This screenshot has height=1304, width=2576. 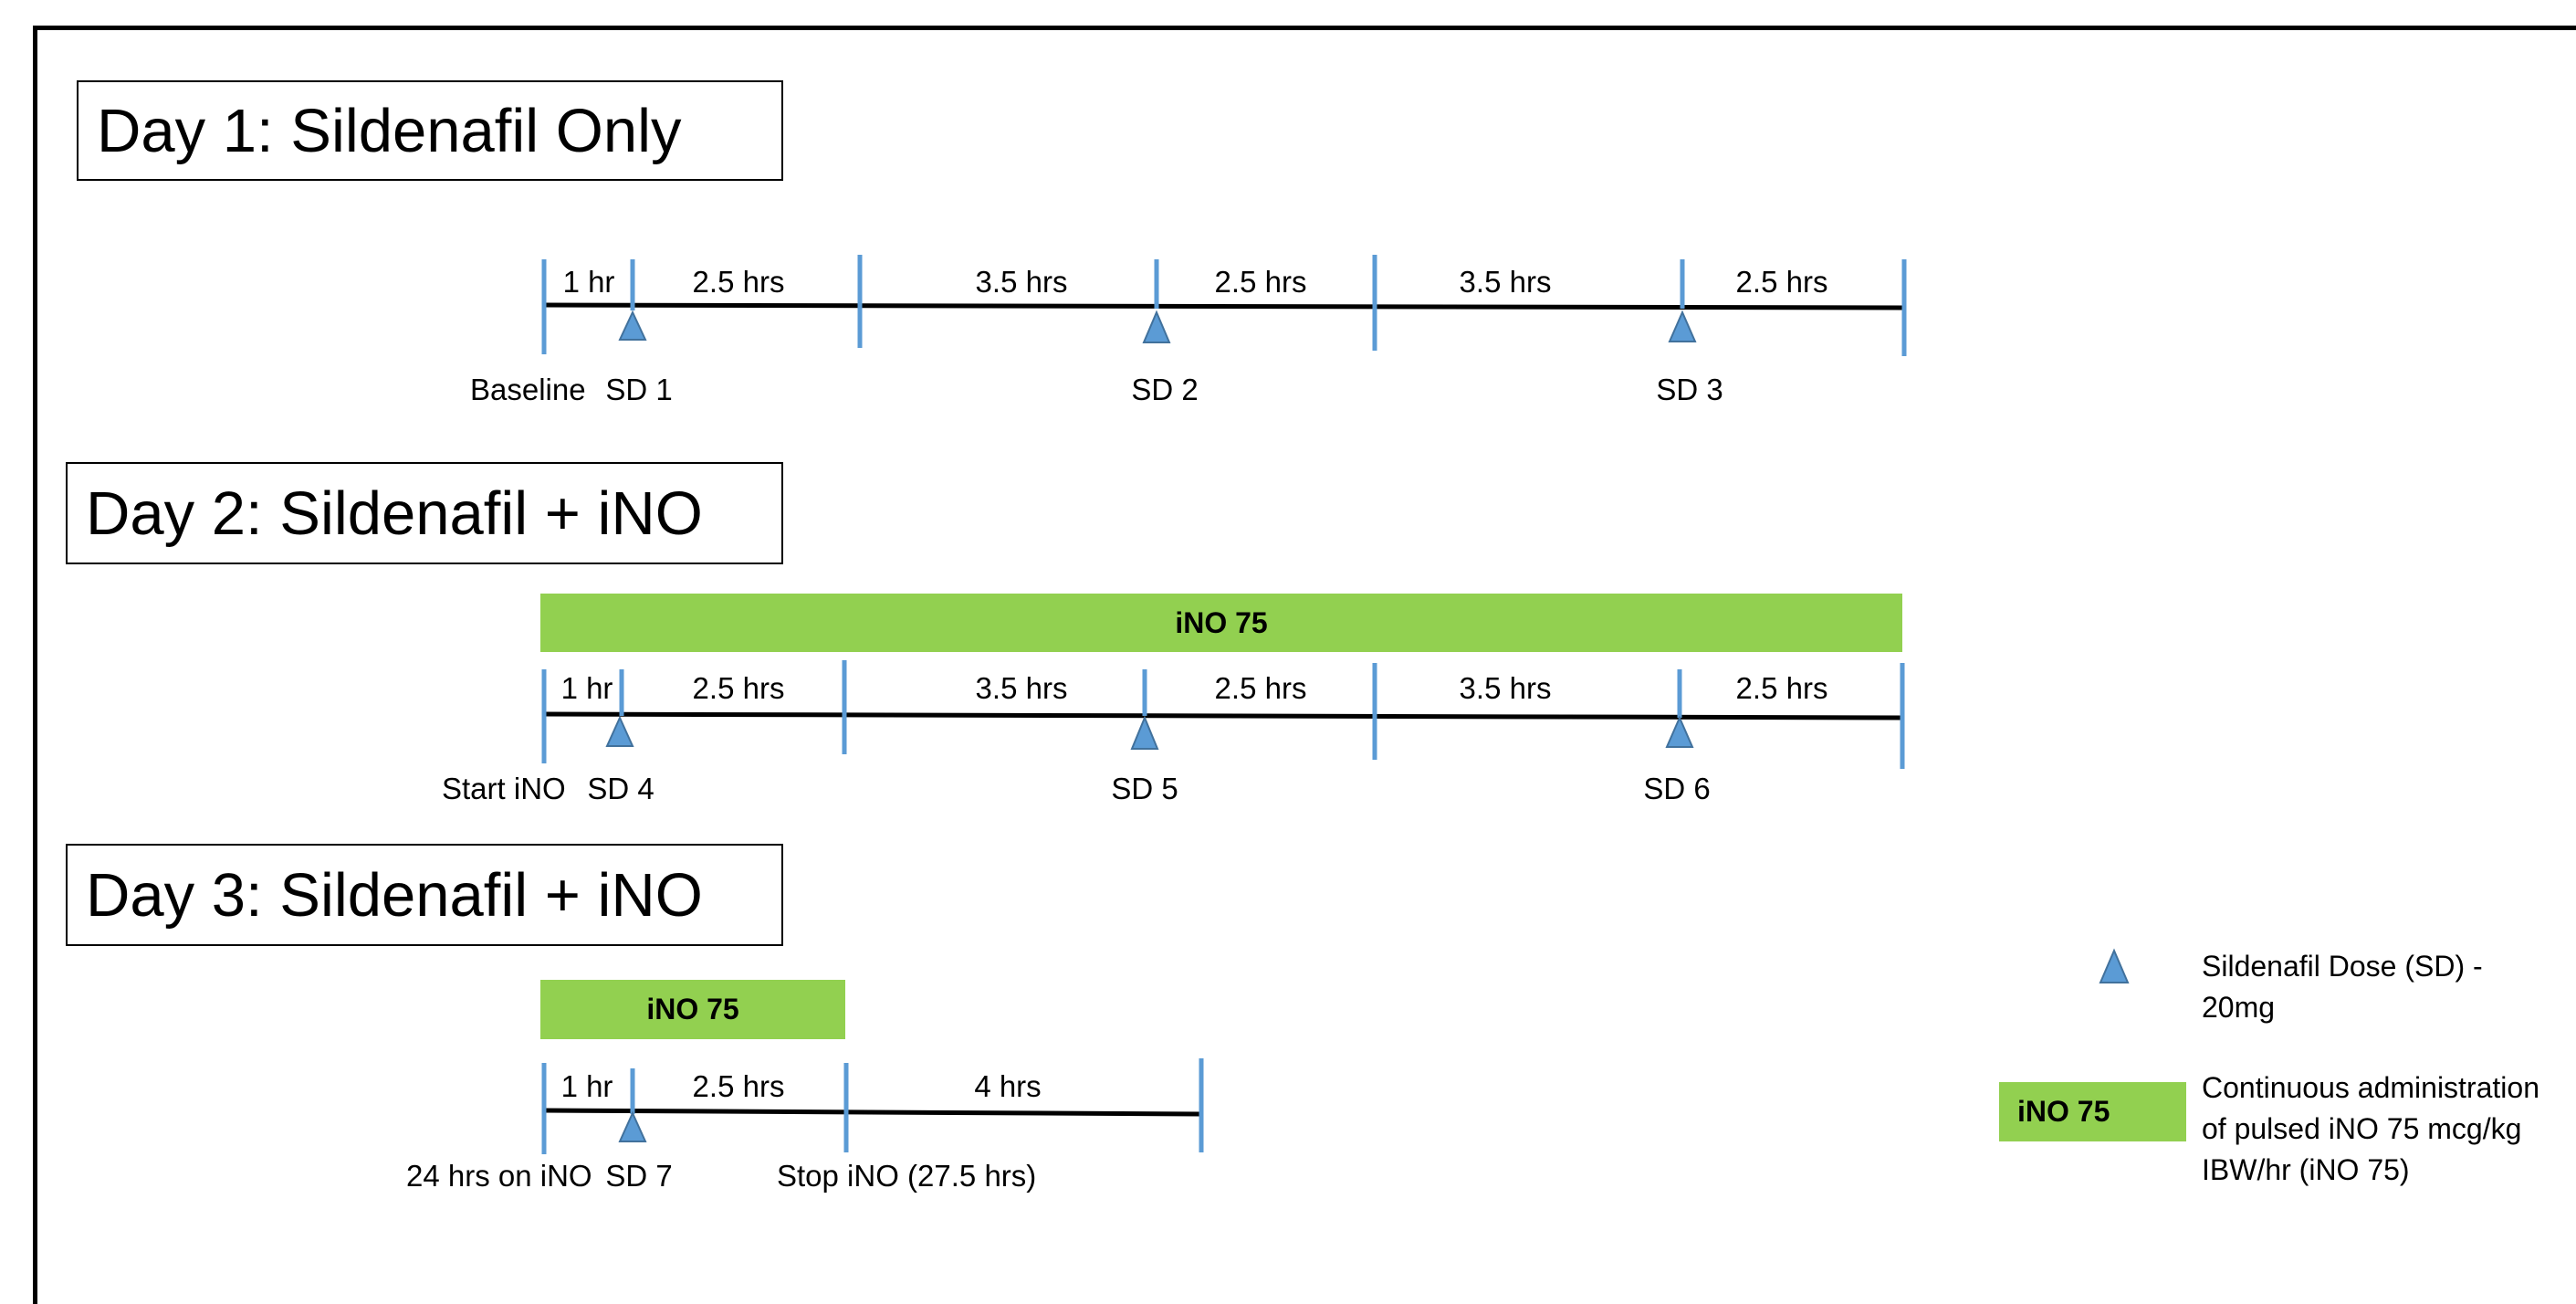 I want to click on day2-ino-bar: iNO 75, so click(x=1221, y=623).